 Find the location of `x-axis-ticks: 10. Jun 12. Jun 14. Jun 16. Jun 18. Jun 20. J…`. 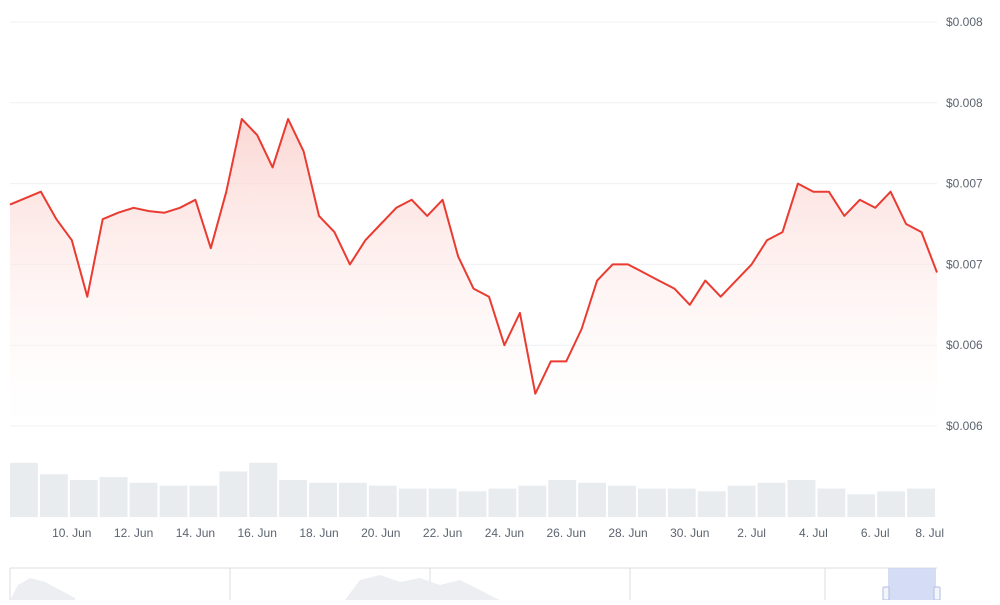

x-axis-ticks: 10. Jun 12. Jun 14. Jun 16. Jun 18. Jun 20. J… is located at coordinates (498, 533).